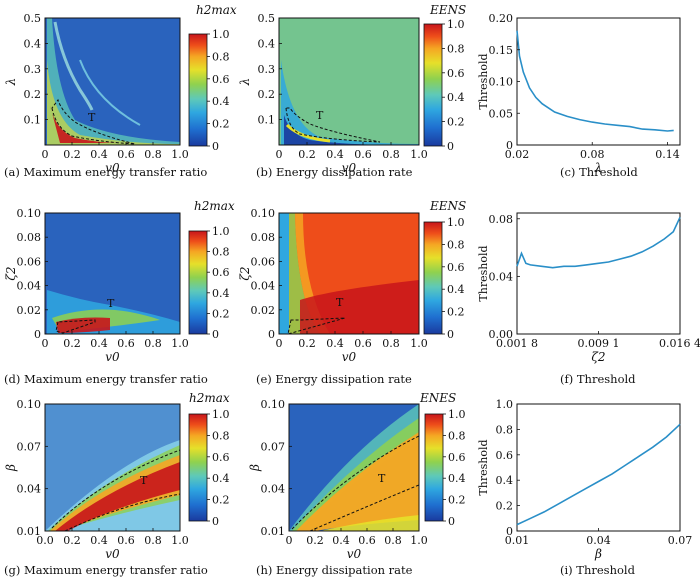  I want to click on ytick-label-i-5: 1.0, so click(505, 404).